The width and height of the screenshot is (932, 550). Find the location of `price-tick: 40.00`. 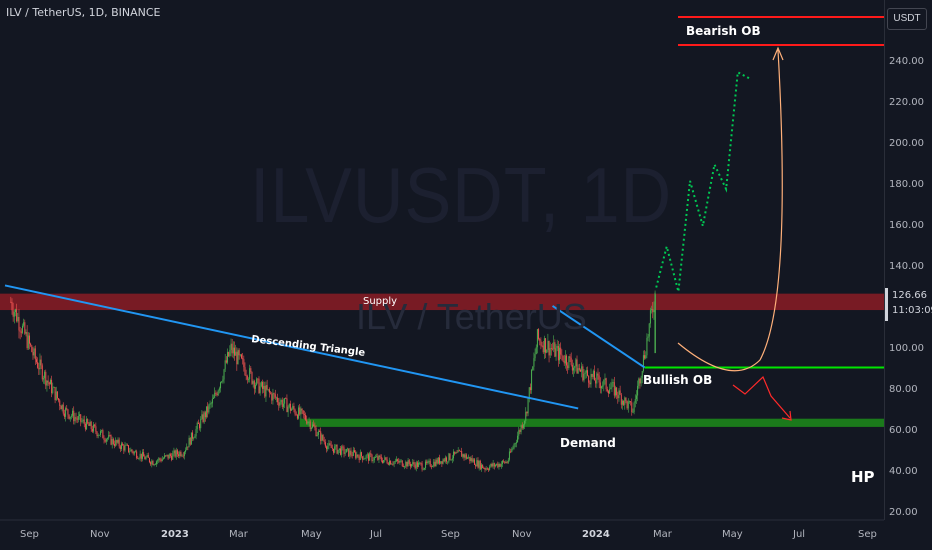

price-tick: 40.00 is located at coordinates (903, 471).